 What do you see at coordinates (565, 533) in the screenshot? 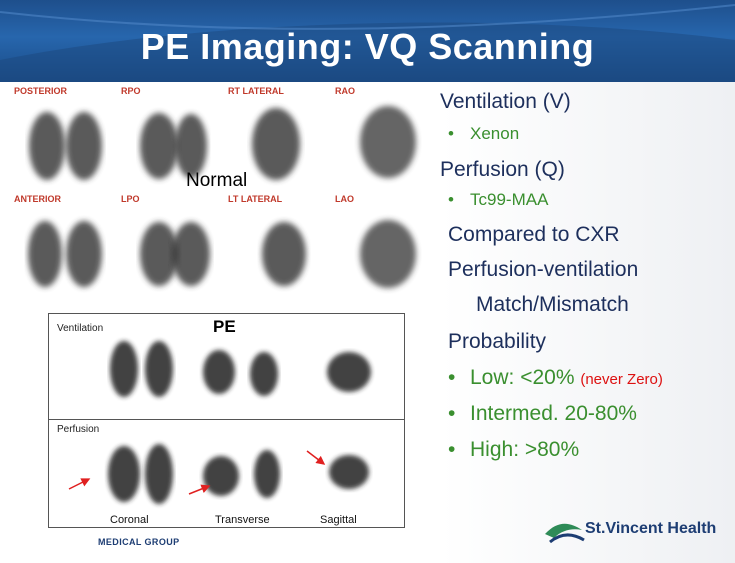
I see `st-vincent-logo-icon` at bounding box center [565, 533].